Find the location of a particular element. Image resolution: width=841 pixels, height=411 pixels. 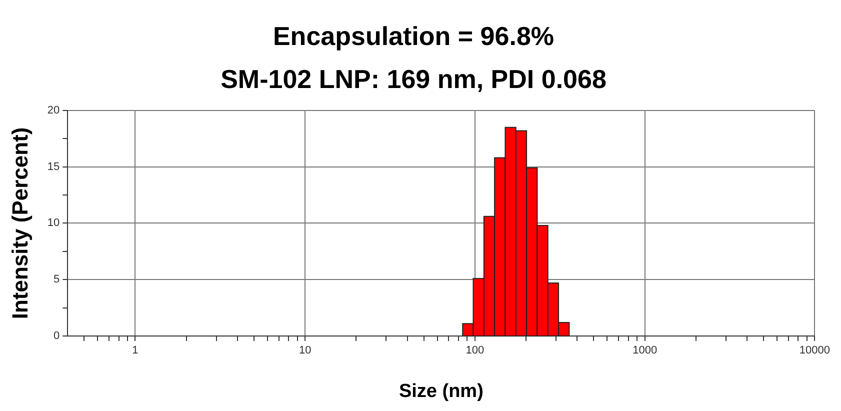

x-tick-label: 10 is located at coordinates (305, 350).